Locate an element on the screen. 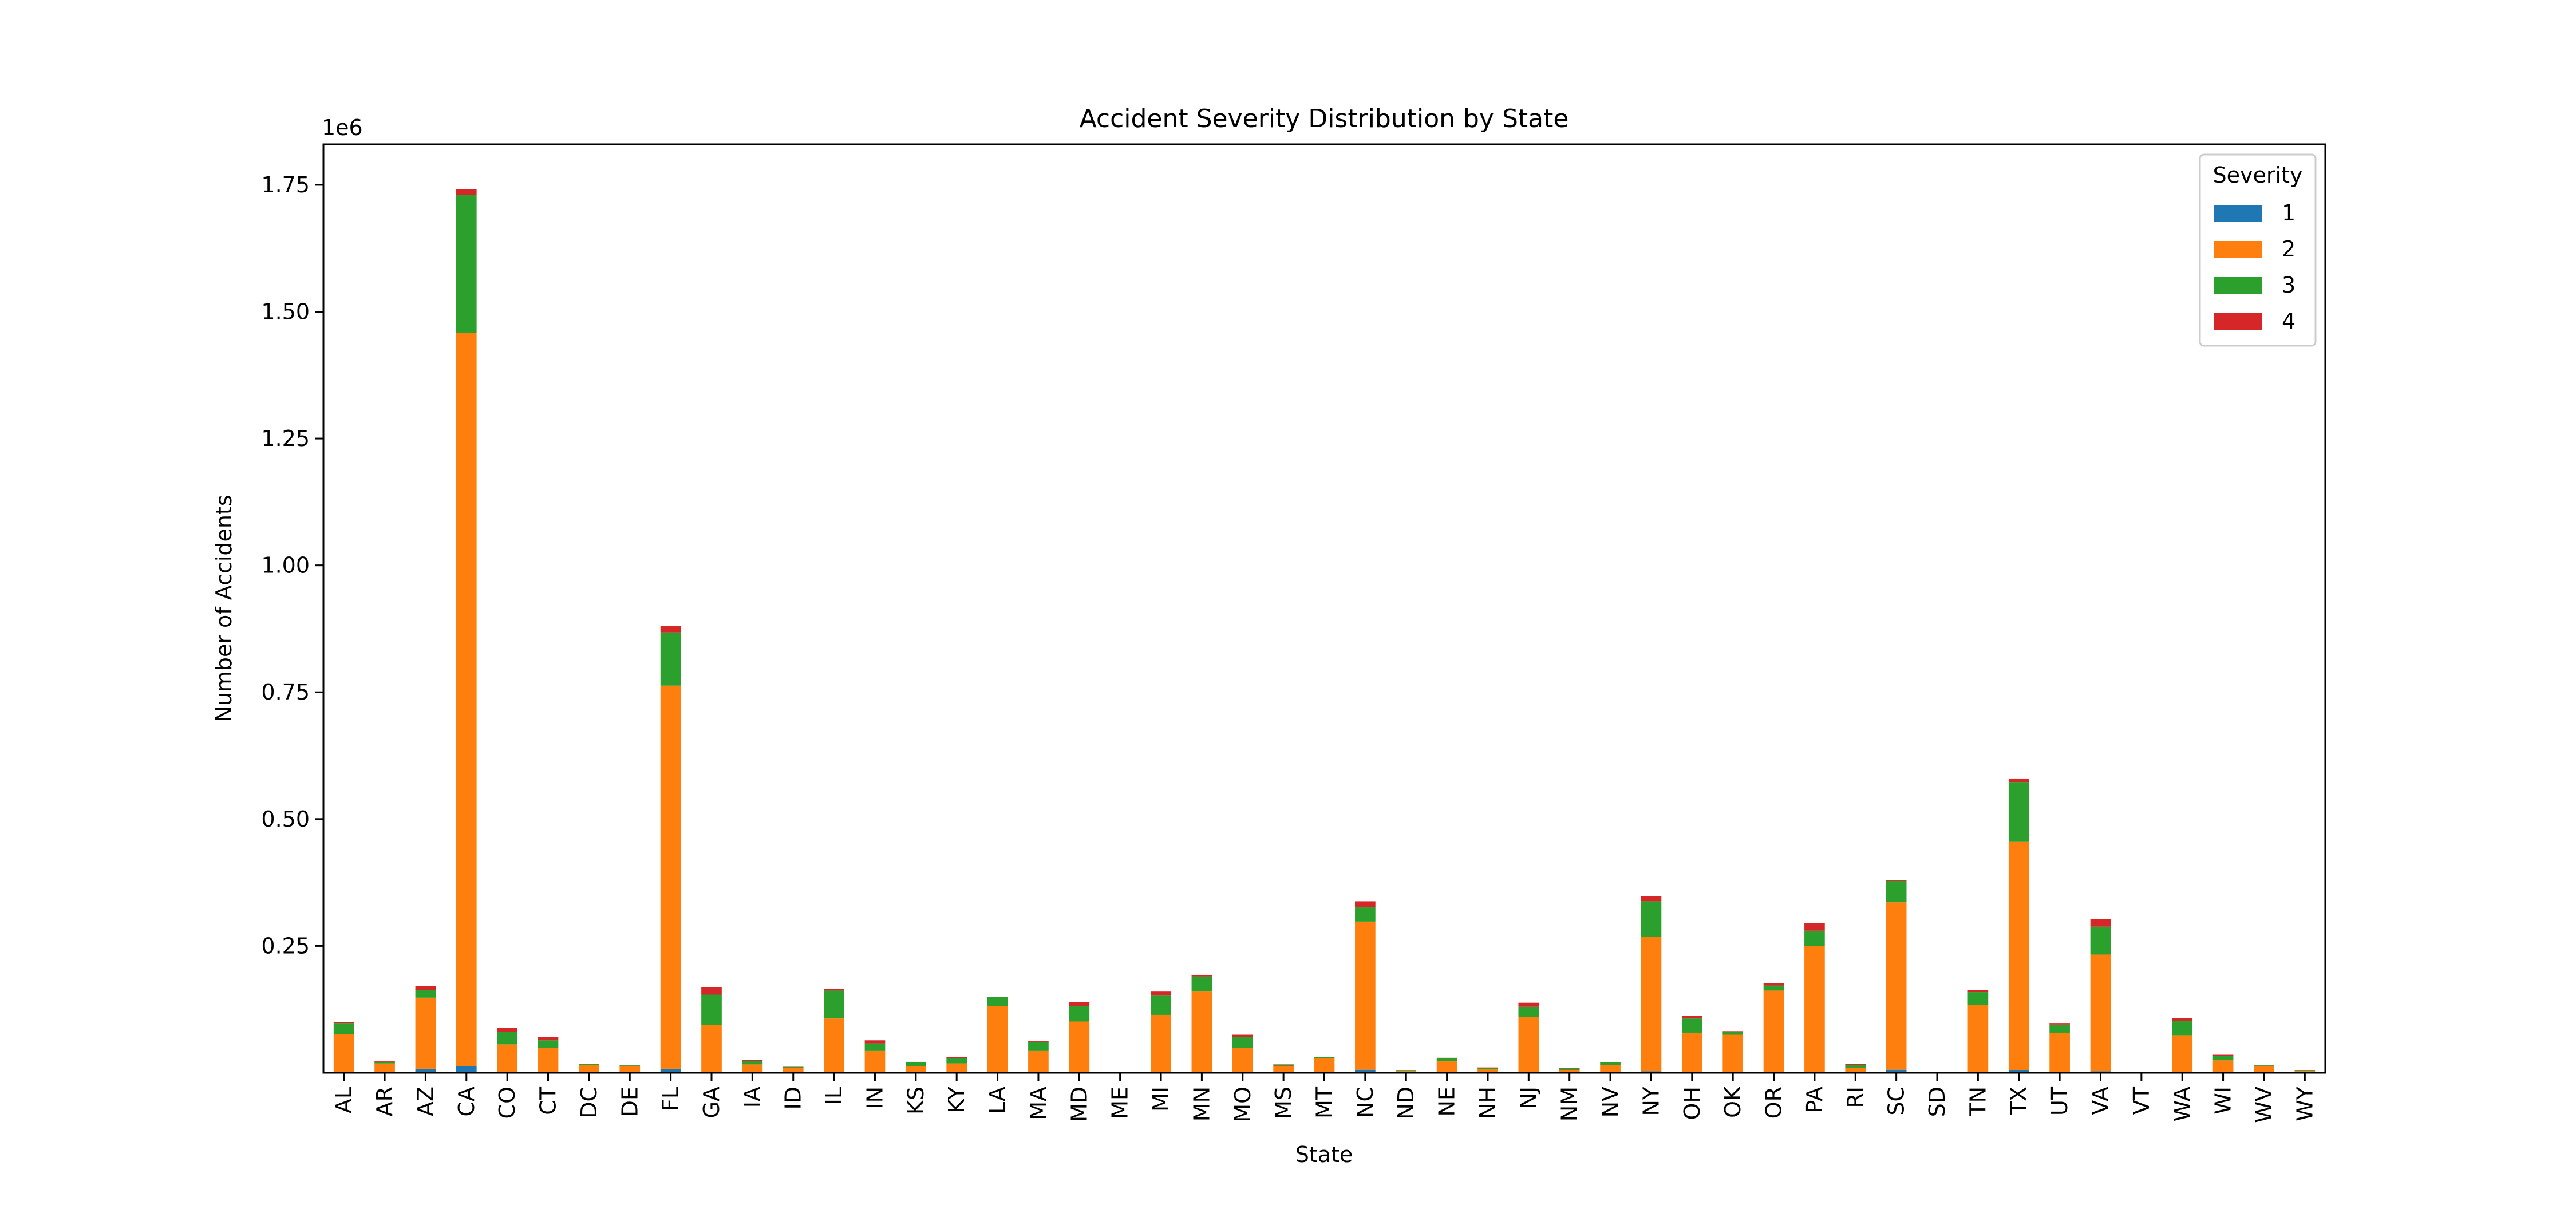  x-tick-label-SD: SD is located at coordinates (1937, 1102).